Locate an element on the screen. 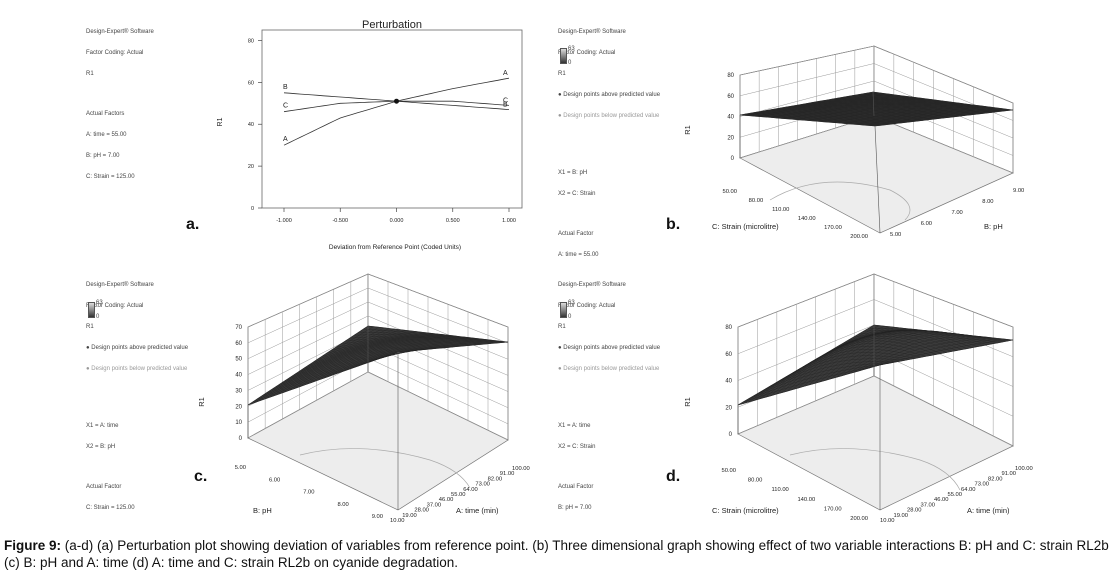 The height and width of the screenshot is (580, 1115). color-scale-high: 63 is located at coordinates (99, 303).